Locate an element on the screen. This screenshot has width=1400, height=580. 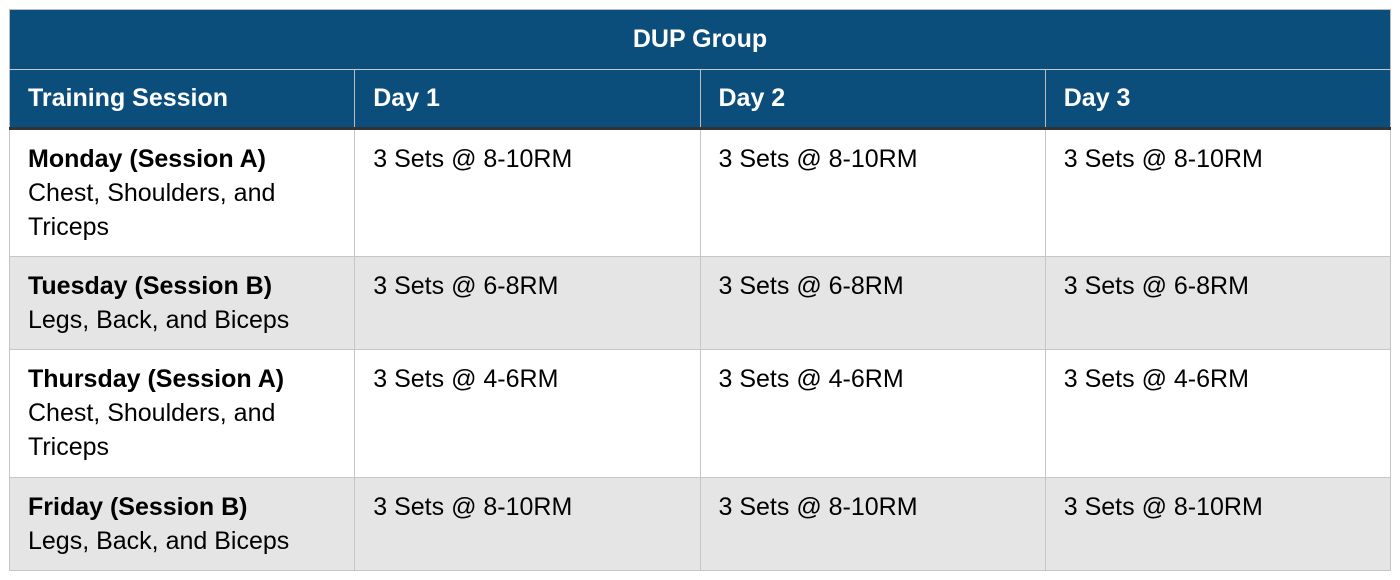
day1-cell: 3 Sets @ 6-8RM is located at coordinates (527, 303).